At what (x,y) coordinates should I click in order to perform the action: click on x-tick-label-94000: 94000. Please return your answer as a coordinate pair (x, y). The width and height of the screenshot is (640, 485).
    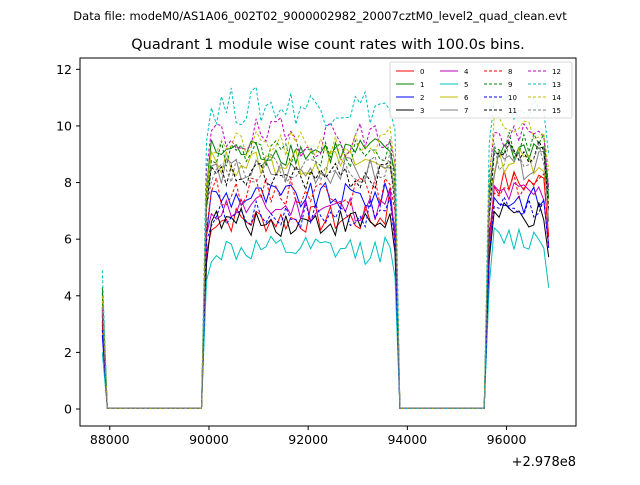
    Looking at the image, I should click on (407, 439).